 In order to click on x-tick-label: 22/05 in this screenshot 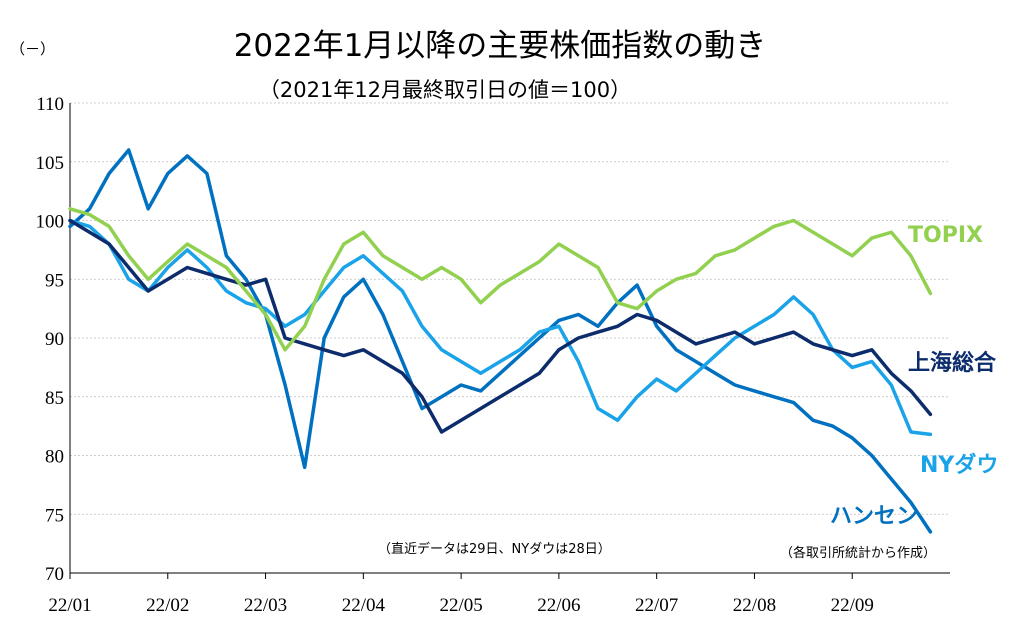, I will do `click(460, 605)`.